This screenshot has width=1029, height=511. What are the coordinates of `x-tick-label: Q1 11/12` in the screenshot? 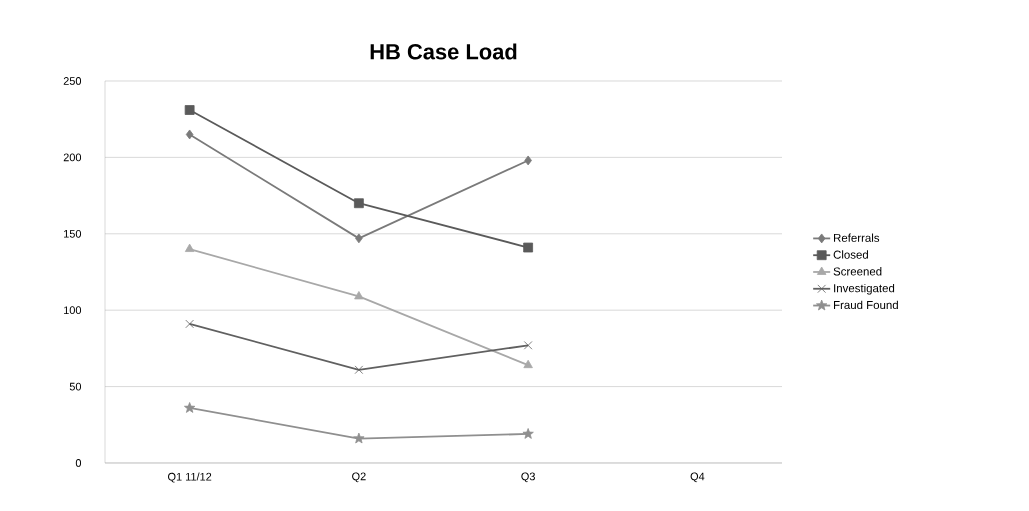 It's located at (190, 477).